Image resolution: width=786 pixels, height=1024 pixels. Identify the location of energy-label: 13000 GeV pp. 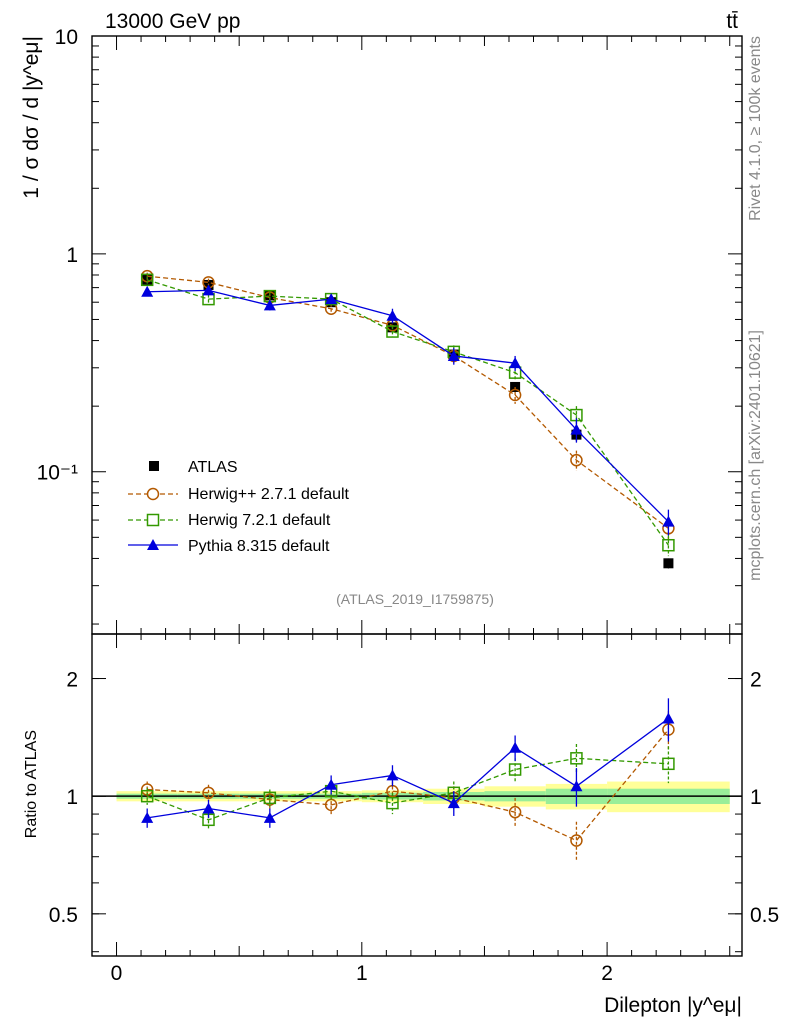
(172, 21).